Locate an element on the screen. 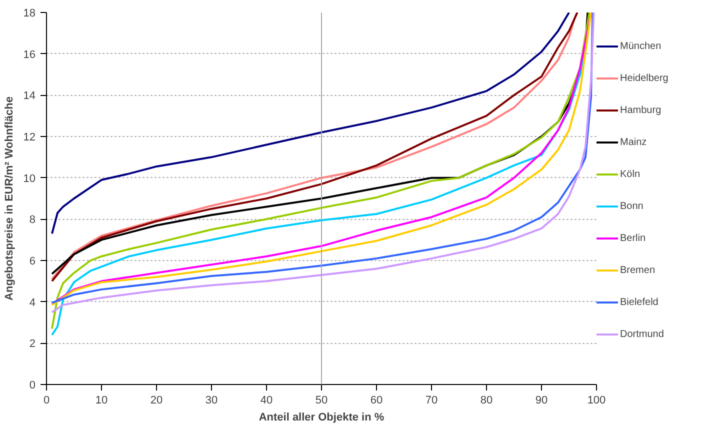 Image resolution: width=715 pixels, height=436 pixels. legend-label: Heidelberg is located at coordinates (644, 78).